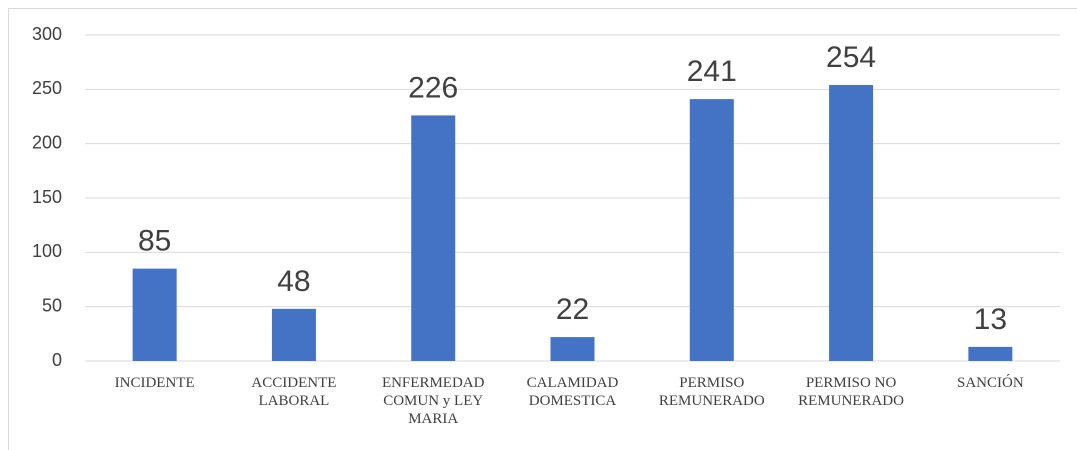  What do you see at coordinates (990, 383) in the screenshot?
I see `x-tick-label: SANCIÓN` at bounding box center [990, 383].